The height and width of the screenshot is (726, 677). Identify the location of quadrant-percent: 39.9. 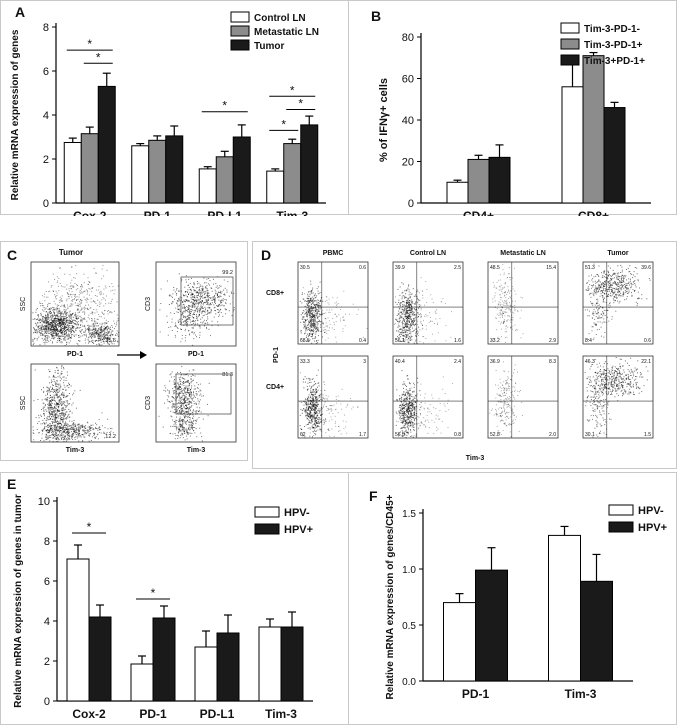
(400, 268).